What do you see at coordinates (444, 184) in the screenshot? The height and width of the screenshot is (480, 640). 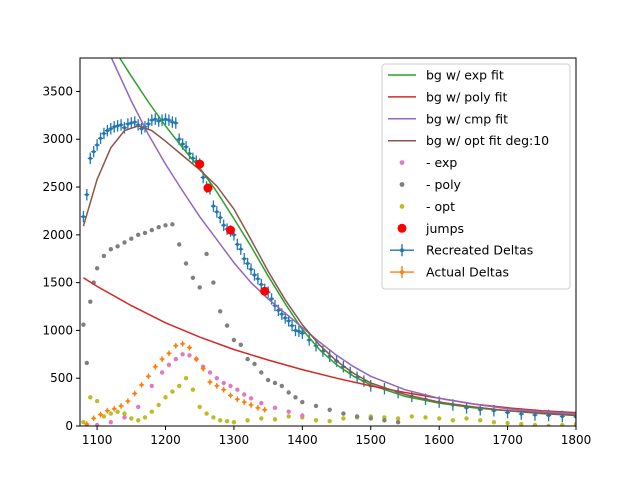 I see `legend-label: - poly` at bounding box center [444, 184].